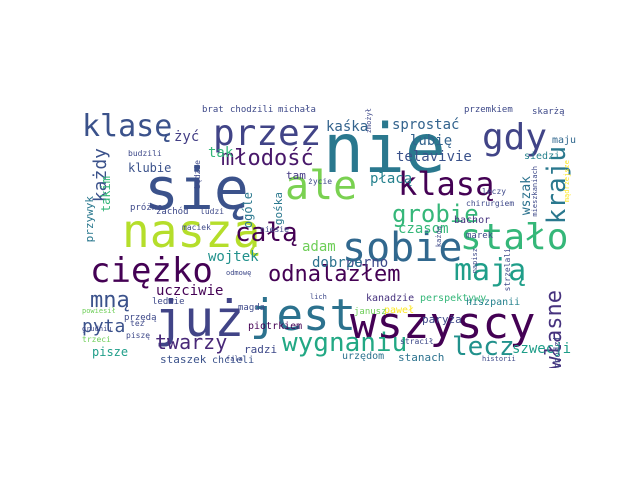  I want to click on word-porno: porno, so click(367, 263).